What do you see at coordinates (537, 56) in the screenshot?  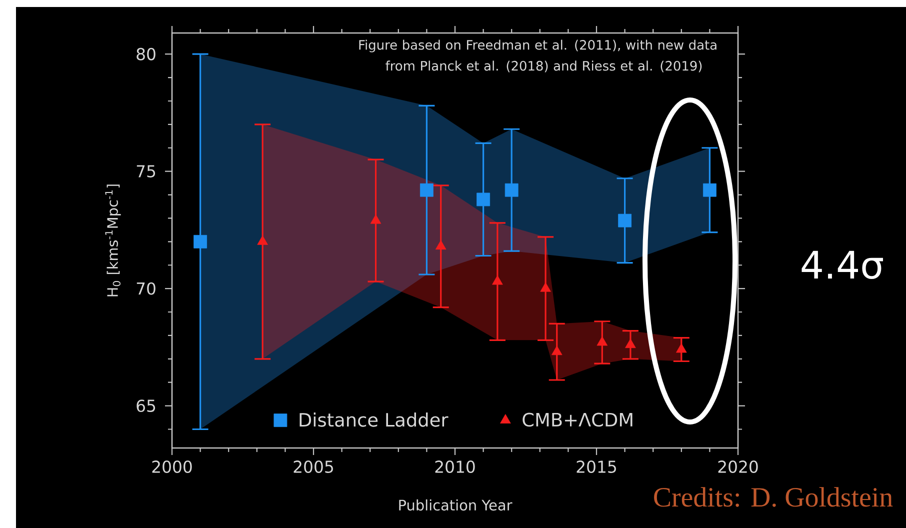 I see `annotation: Figure based on Freedman et al. (2011), with new data from Planck et al. (2018) and Riess et al. (2019)` at bounding box center [537, 56].